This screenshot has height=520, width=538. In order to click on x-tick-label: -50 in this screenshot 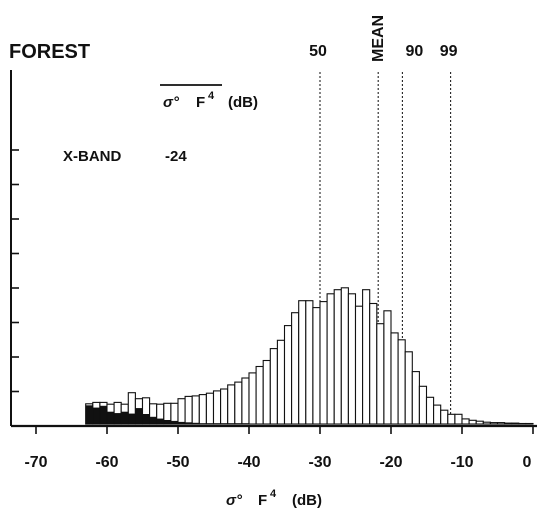, I will do `click(177, 462)`.